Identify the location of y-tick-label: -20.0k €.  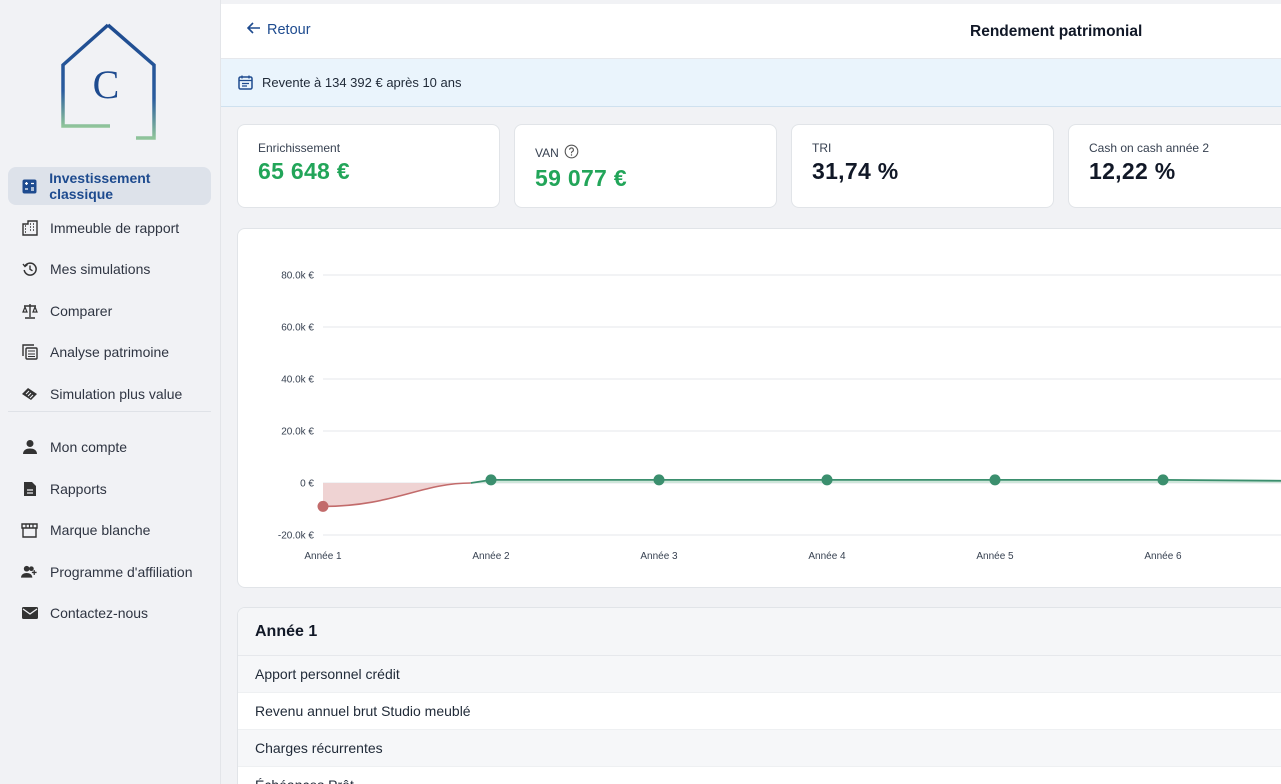
(296, 536).